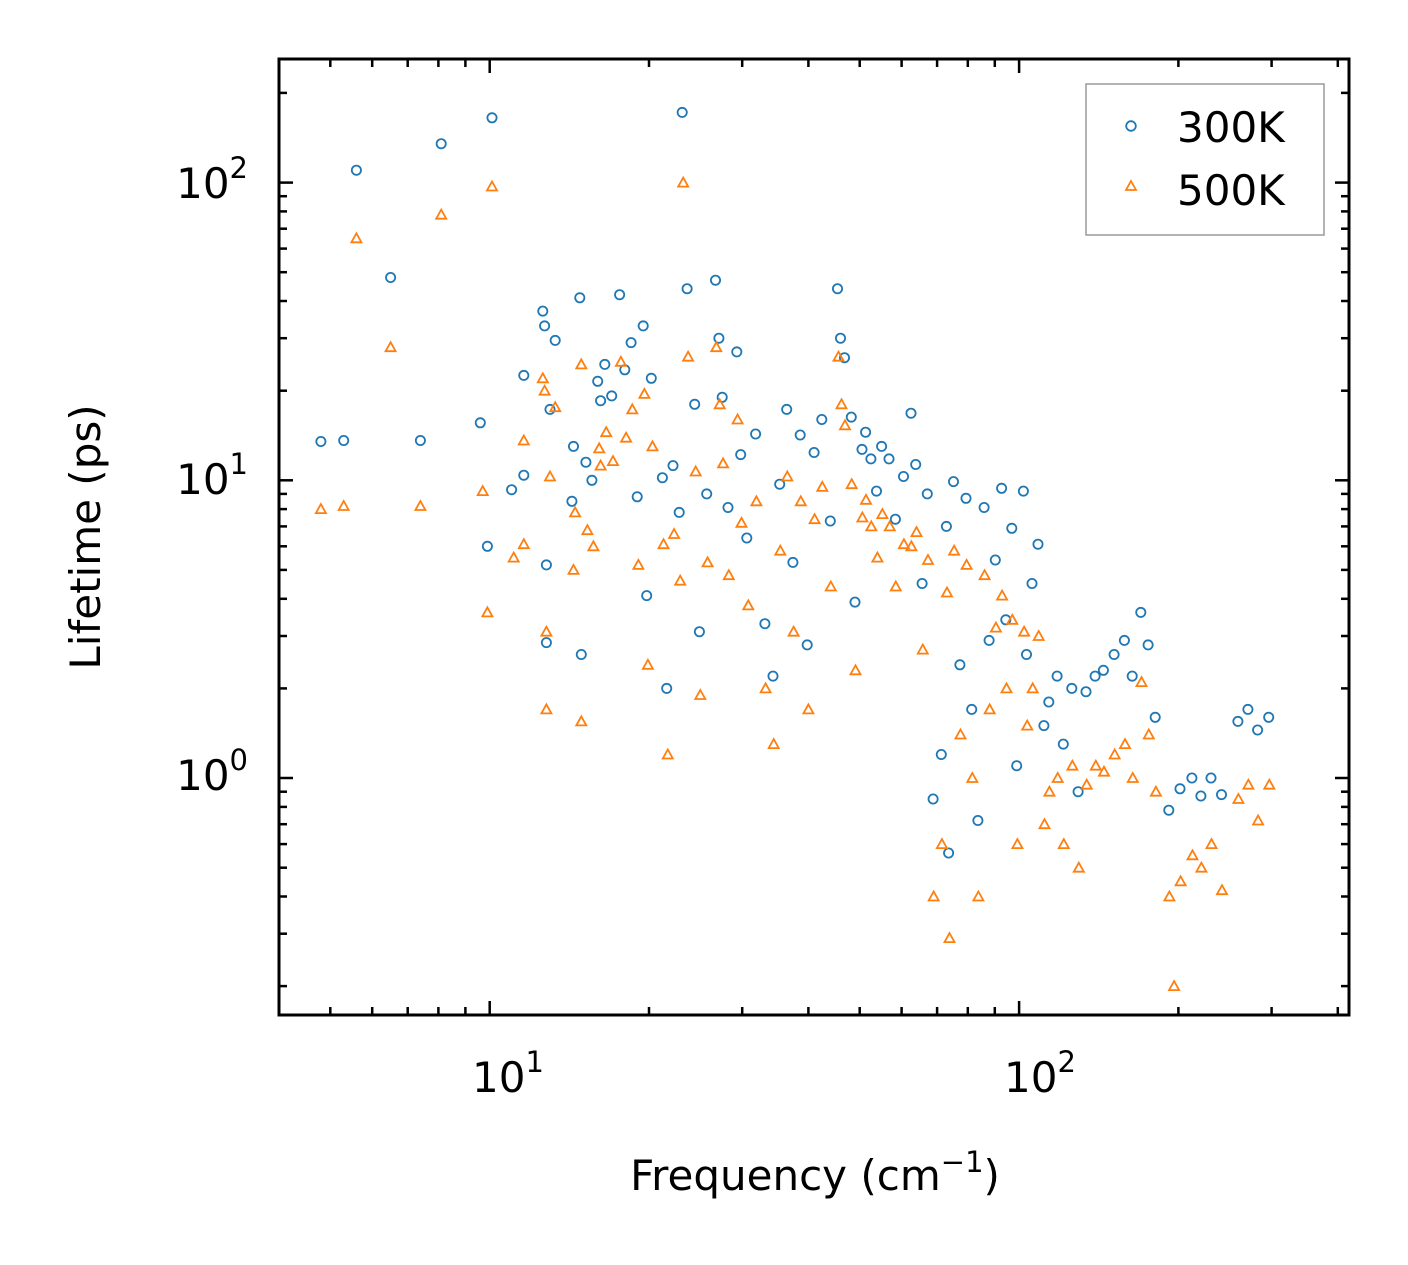 The height and width of the screenshot is (1265, 1408). What do you see at coordinates (212, 475) in the screenshot?
I see `y-tick-labels: 100 101 102` at bounding box center [212, 475].